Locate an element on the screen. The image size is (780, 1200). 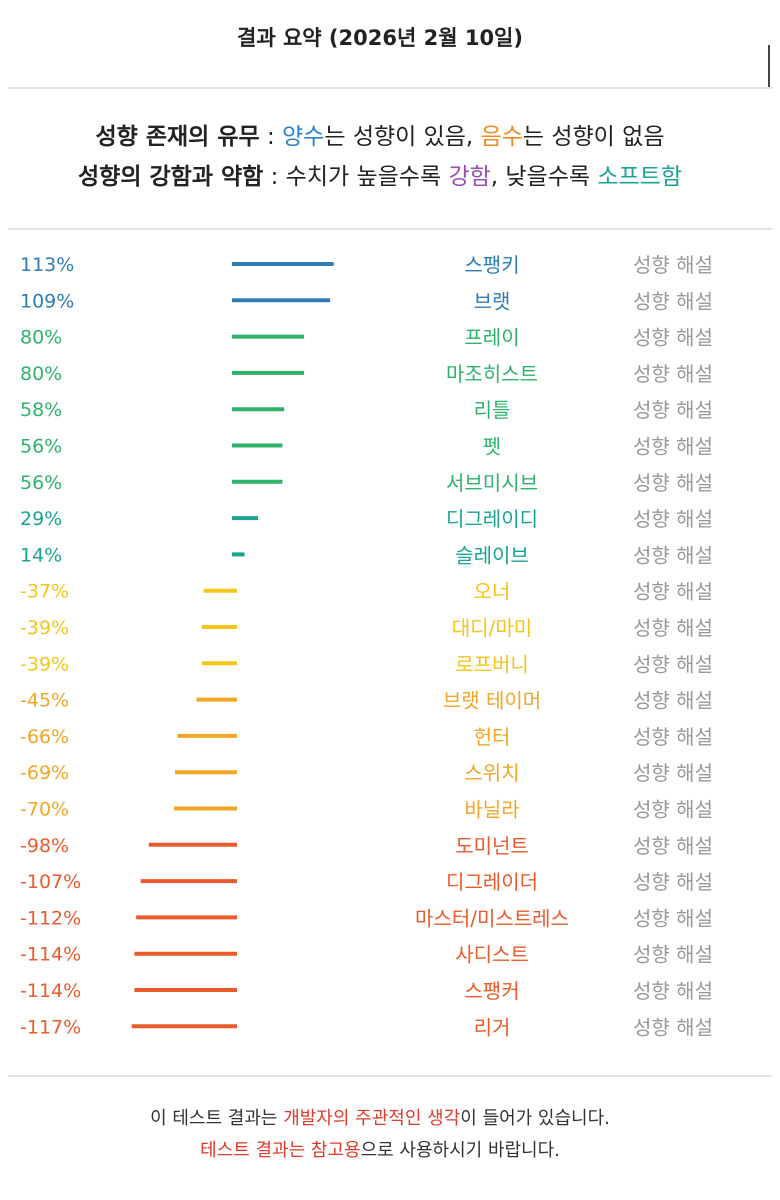
category-label: 바닐라 is located at coordinates (491, 810).